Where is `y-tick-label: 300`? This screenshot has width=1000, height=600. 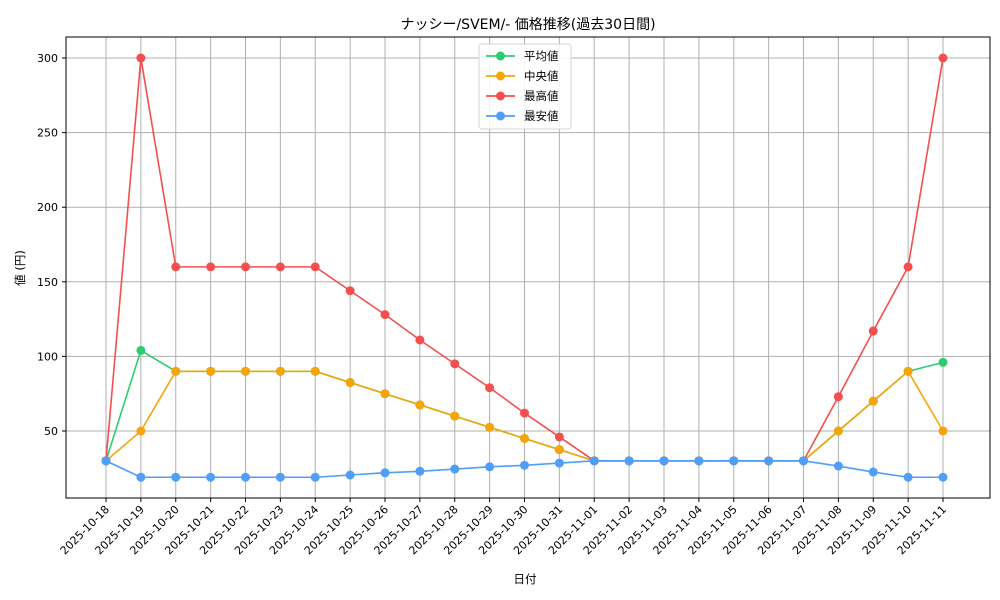 y-tick-label: 300 is located at coordinates (47, 58).